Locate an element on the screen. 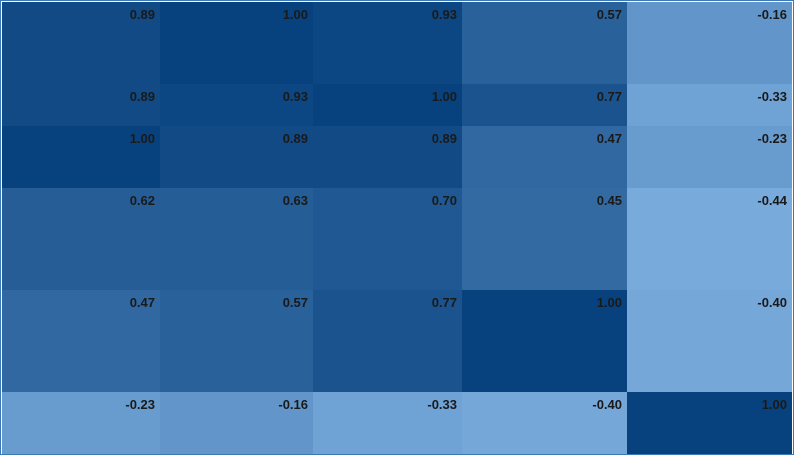 Image resolution: width=794 pixels, height=455 pixels. heatmap-cell-label-r6-c5: 1.00 is located at coordinates (774, 404).